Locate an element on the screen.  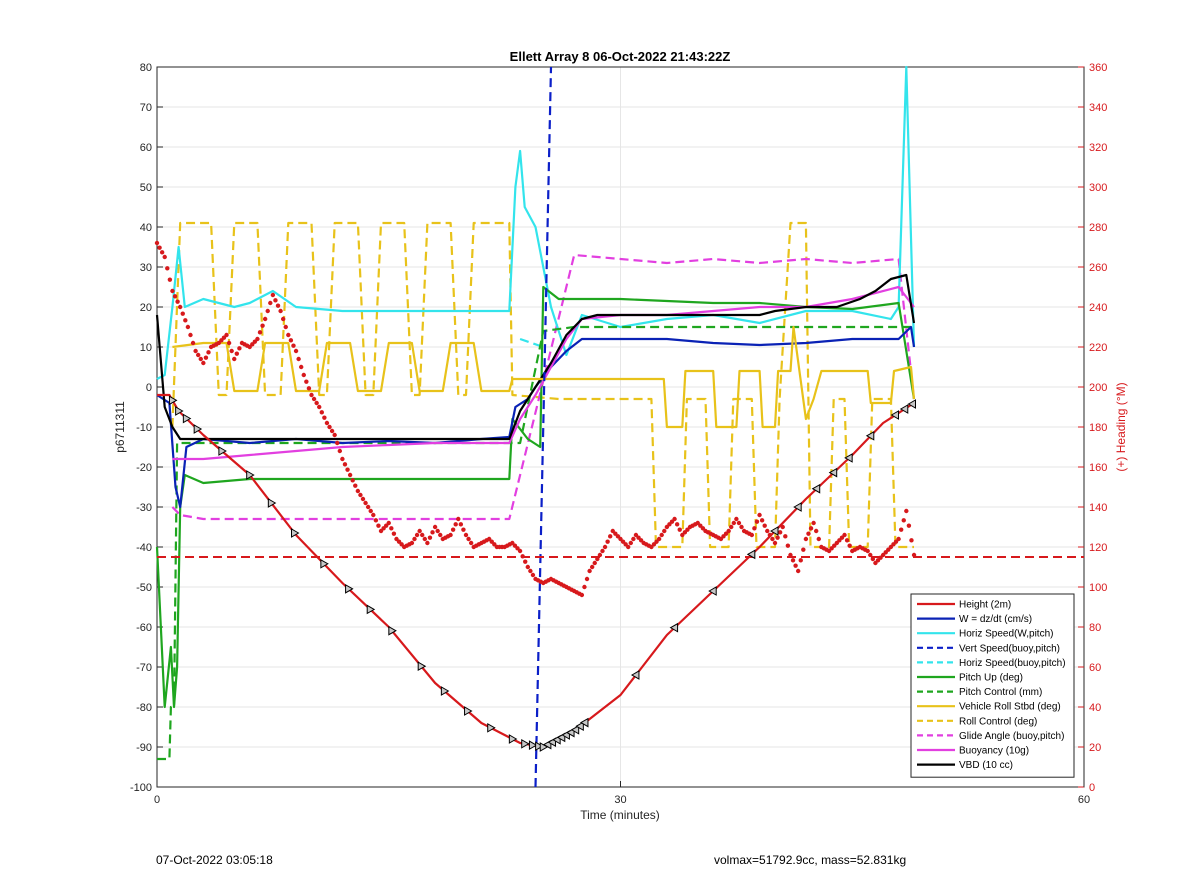
y2-tick-label: 280 is located at coordinates (1098, 228).